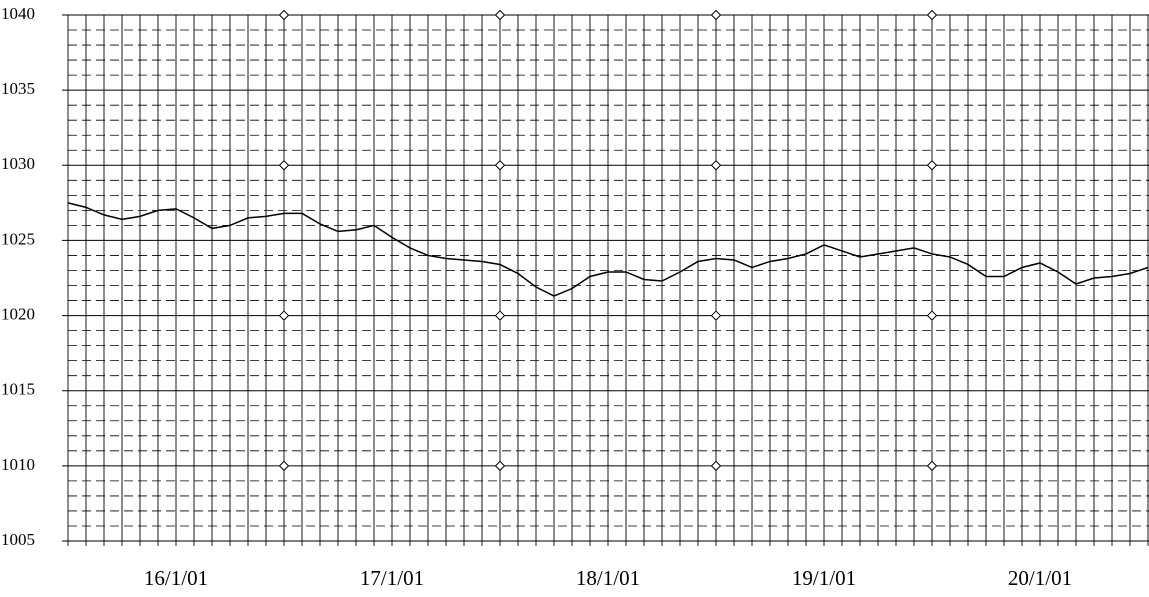  I want to click on x-tick-label: 18/1/01, so click(608, 578).